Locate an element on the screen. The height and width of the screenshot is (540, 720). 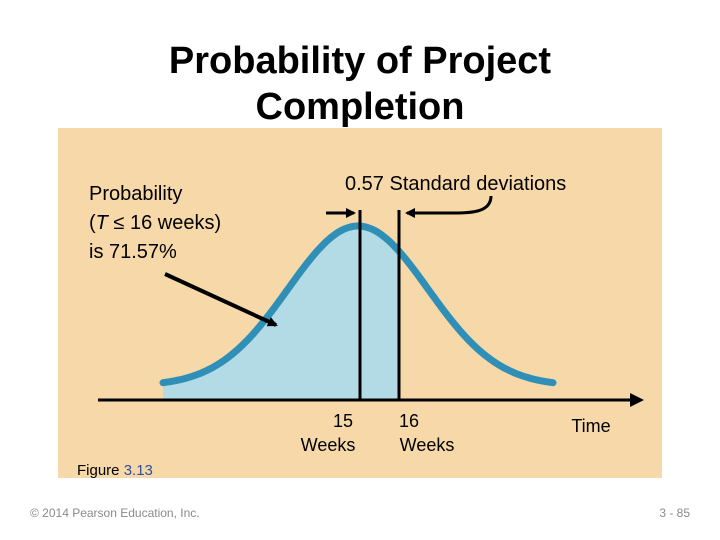
probability-text-line3: is 71.57% is located at coordinates (133, 252).